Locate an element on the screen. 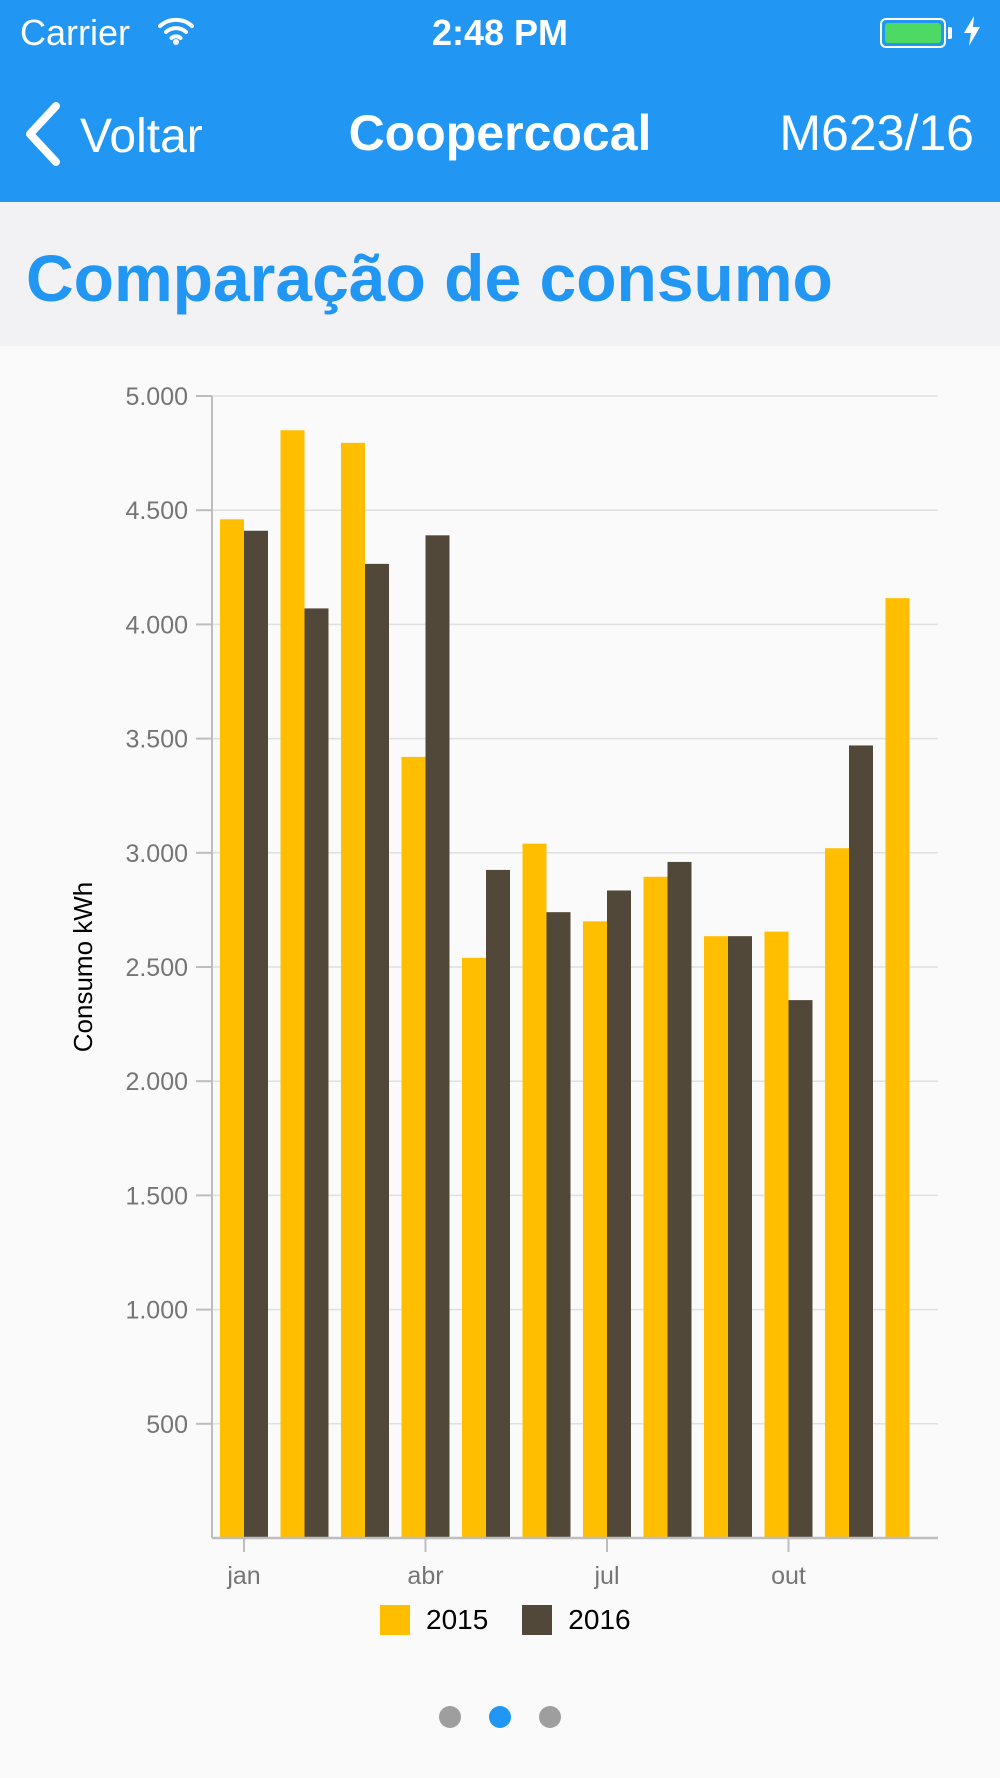 The image size is (1000, 1778). section-header: Comparação de consumo is located at coordinates (500, 274).